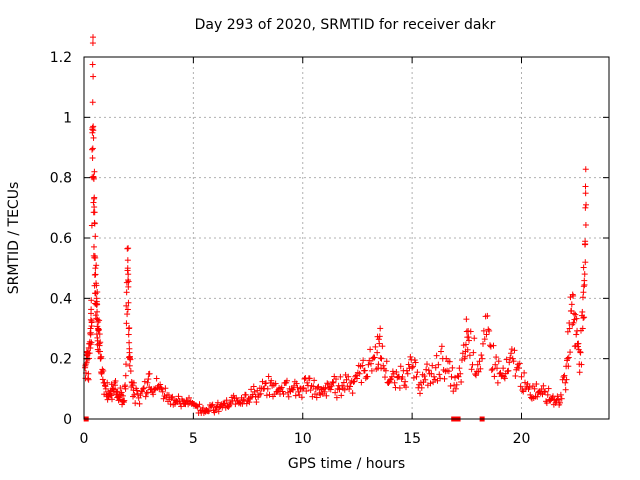 This screenshot has height=480, width=640. What do you see at coordinates (61, 58) in the screenshot?
I see `y-tick-label: 1.2` at bounding box center [61, 58].